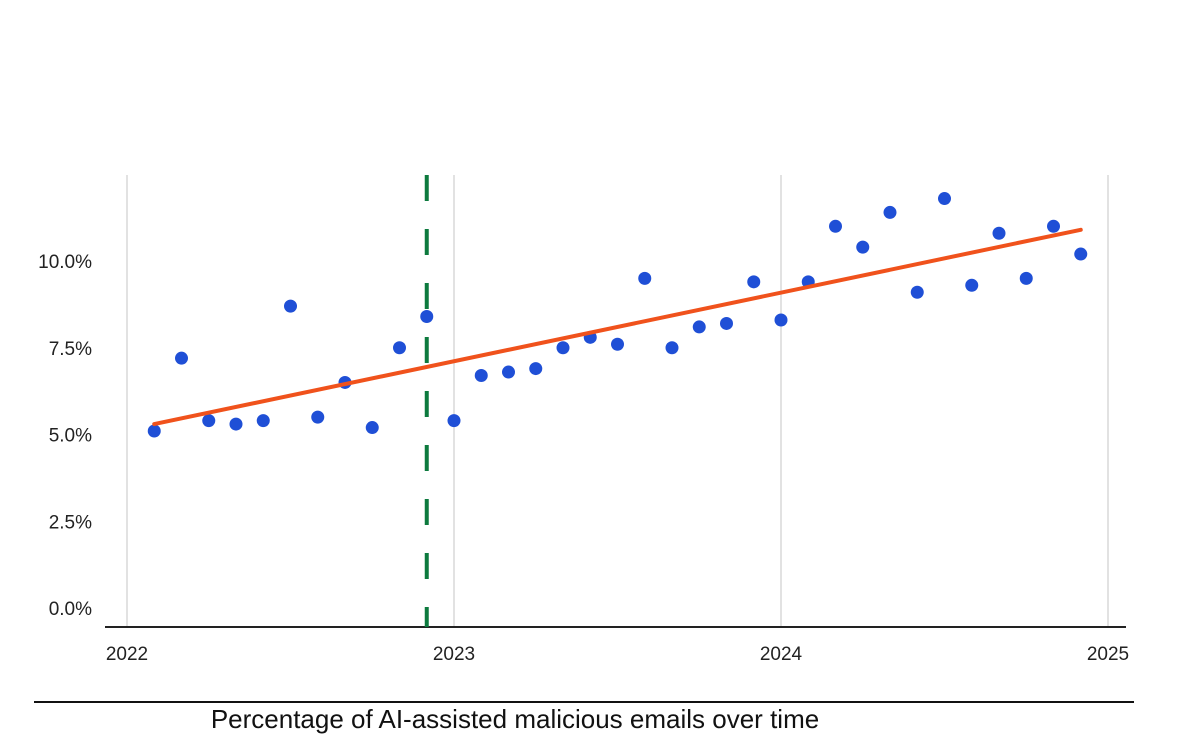 This screenshot has width=1200, height=750. What do you see at coordinates (781, 654) in the screenshot?
I see `x-tick-label-2024: 2024` at bounding box center [781, 654].